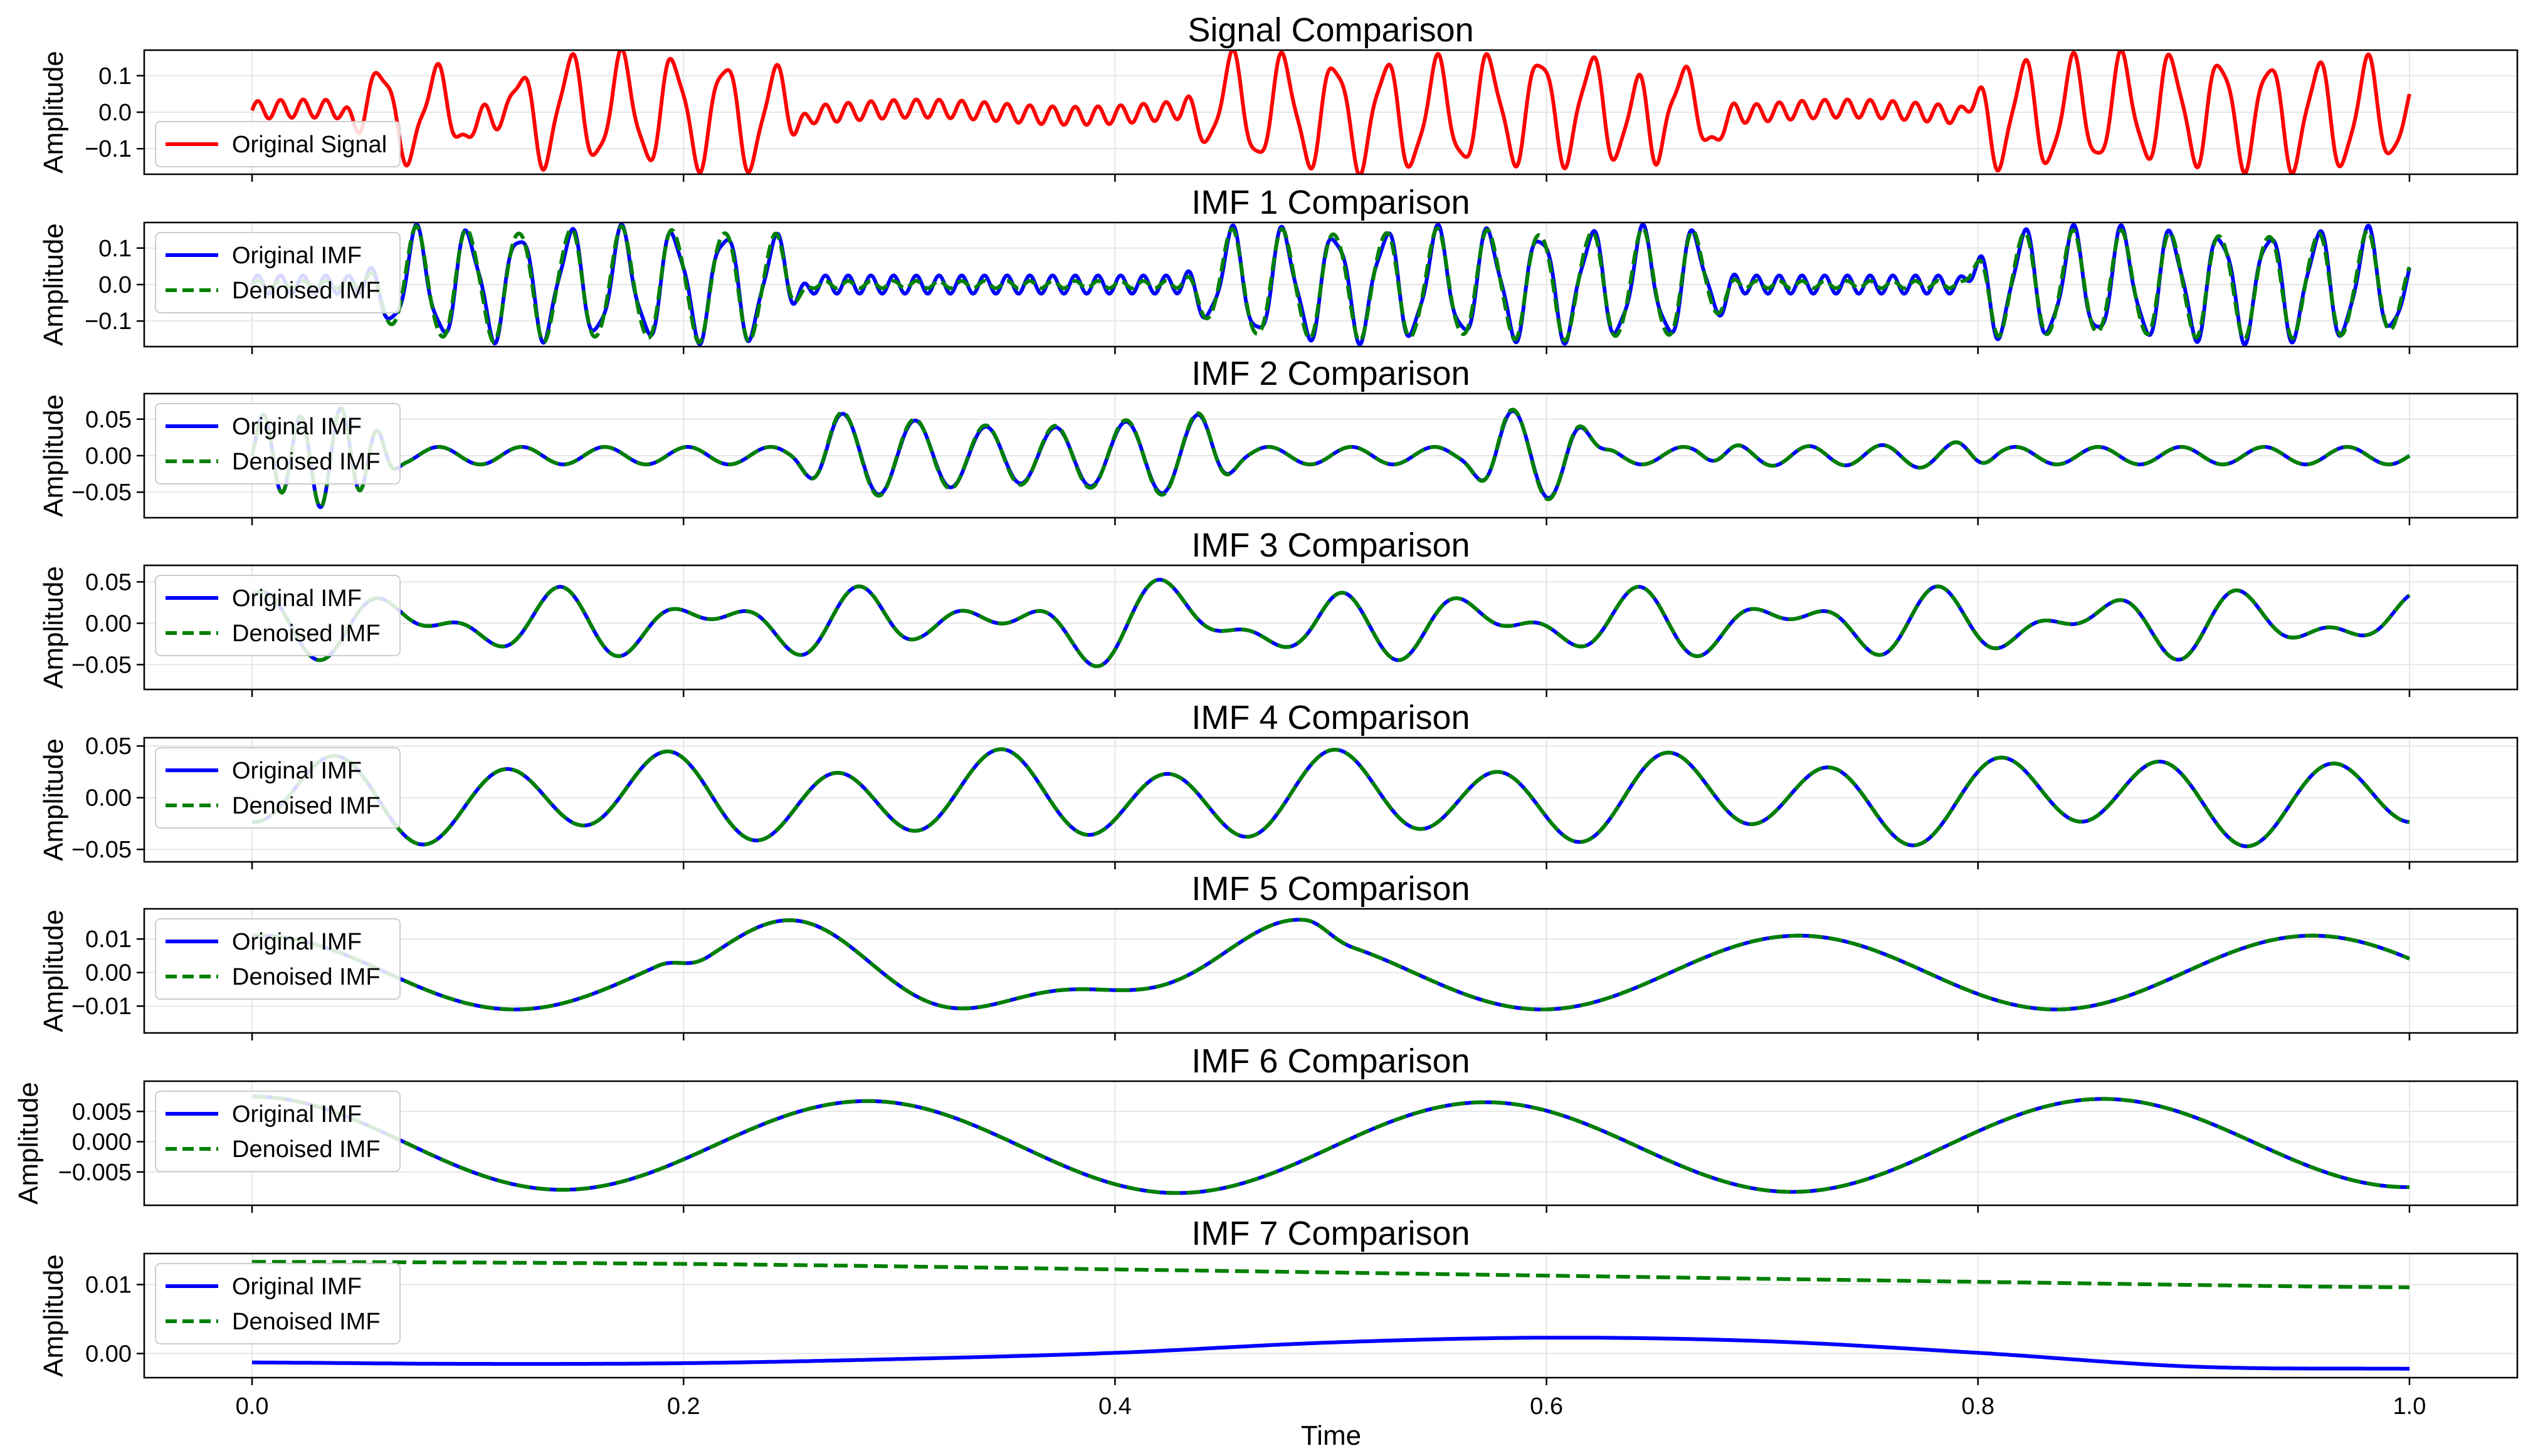 This screenshot has width=2533, height=1456. What do you see at coordinates (102, 1143) in the screenshot?
I see `y-tick-label: 0.000` at bounding box center [102, 1143].